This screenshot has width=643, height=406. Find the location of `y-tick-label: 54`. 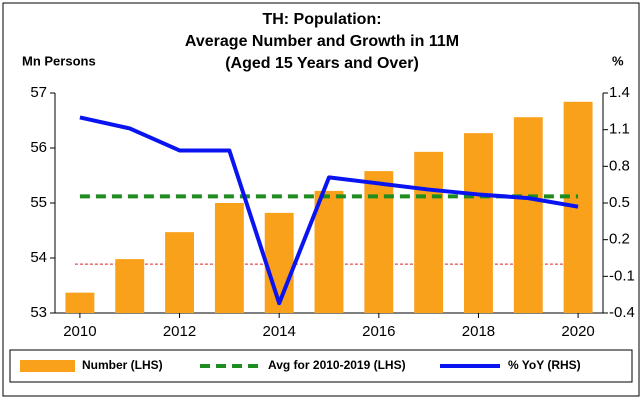

y-tick-label: 54 is located at coordinates (38, 257).